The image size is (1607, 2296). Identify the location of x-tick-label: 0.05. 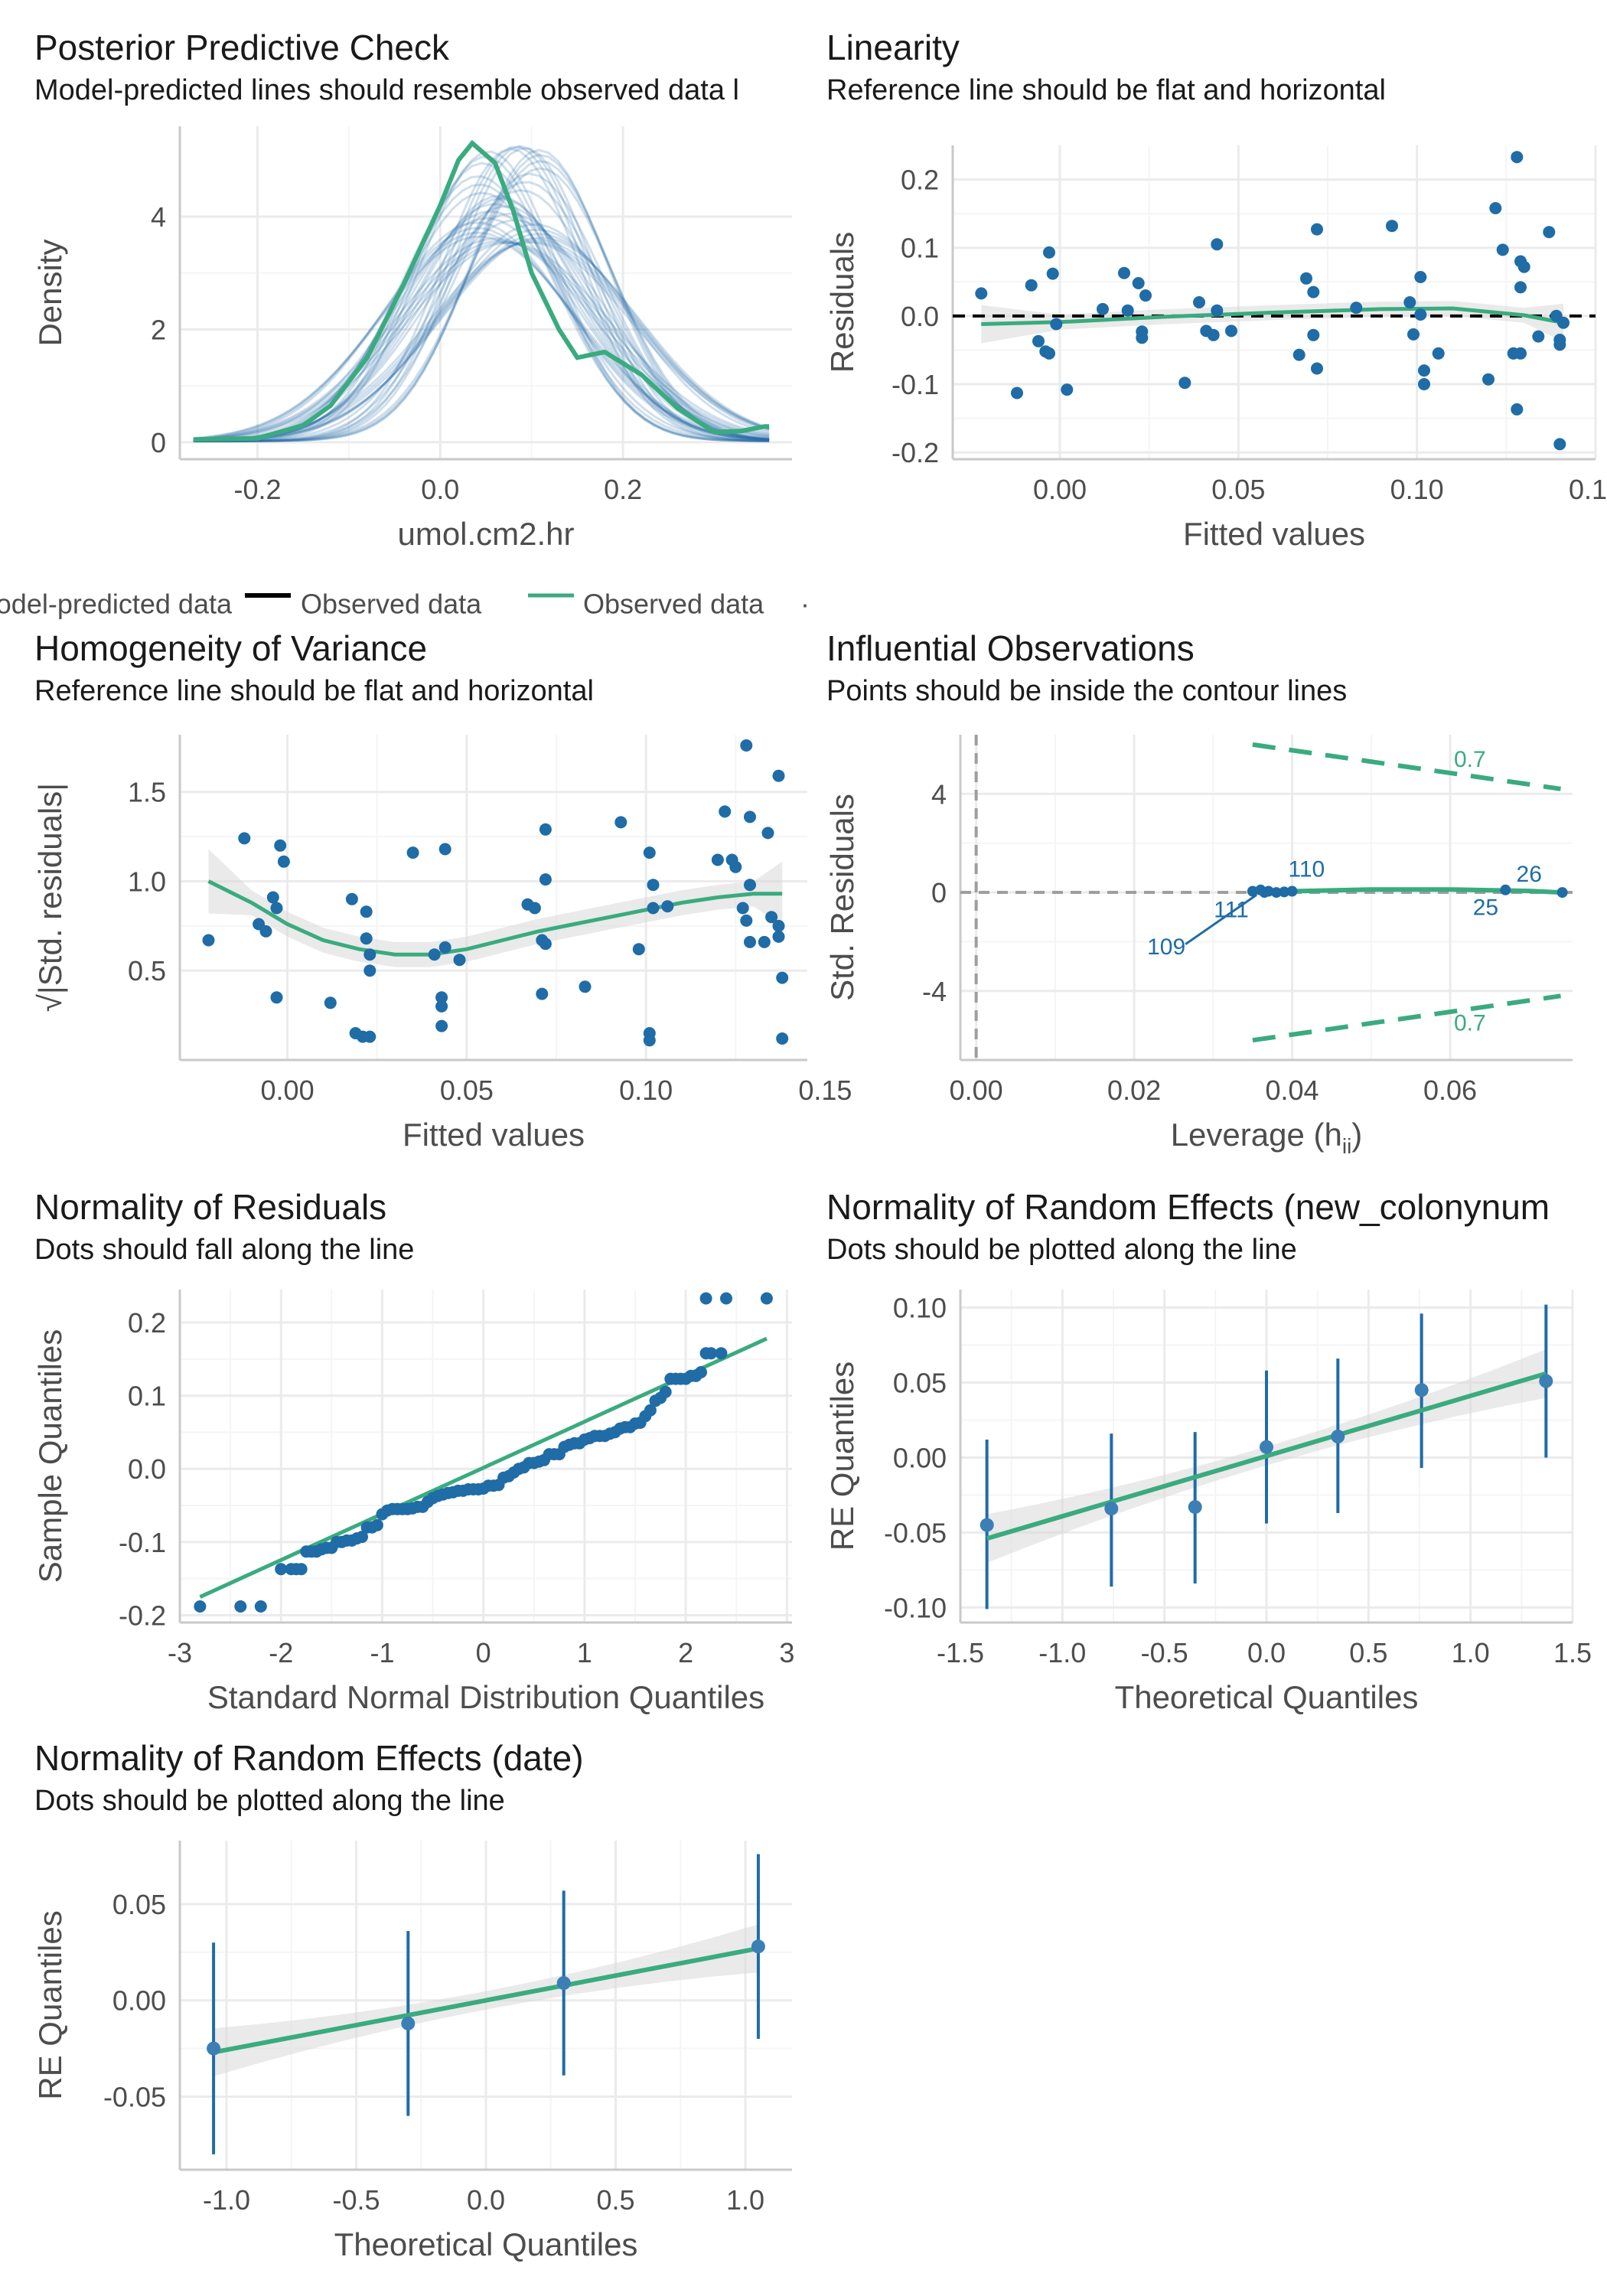
(1238, 489).